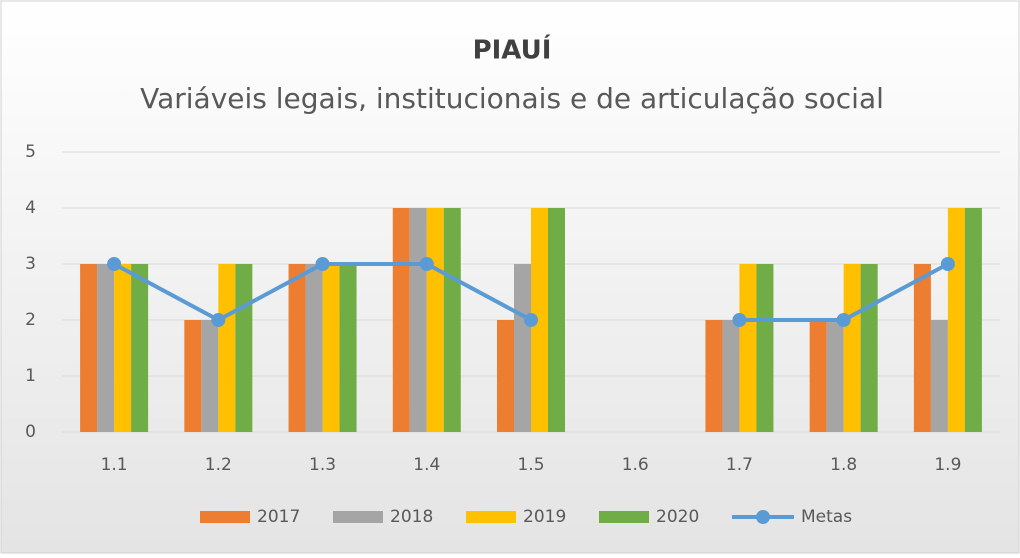 The image size is (1020, 558). What do you see at coordinates (739, 465) in the screenshot?
I see `x-tick-label: 1.7` at bounding box center [739, 465].